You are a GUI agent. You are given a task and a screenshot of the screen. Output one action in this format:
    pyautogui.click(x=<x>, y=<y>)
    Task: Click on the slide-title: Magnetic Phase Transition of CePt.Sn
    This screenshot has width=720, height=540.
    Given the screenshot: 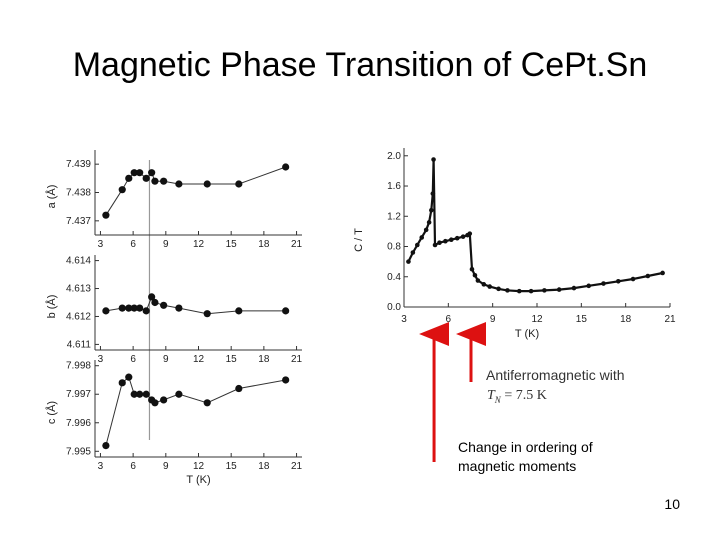 What is the action you would take?
    pyautogui.click(x=360, y=65)
    